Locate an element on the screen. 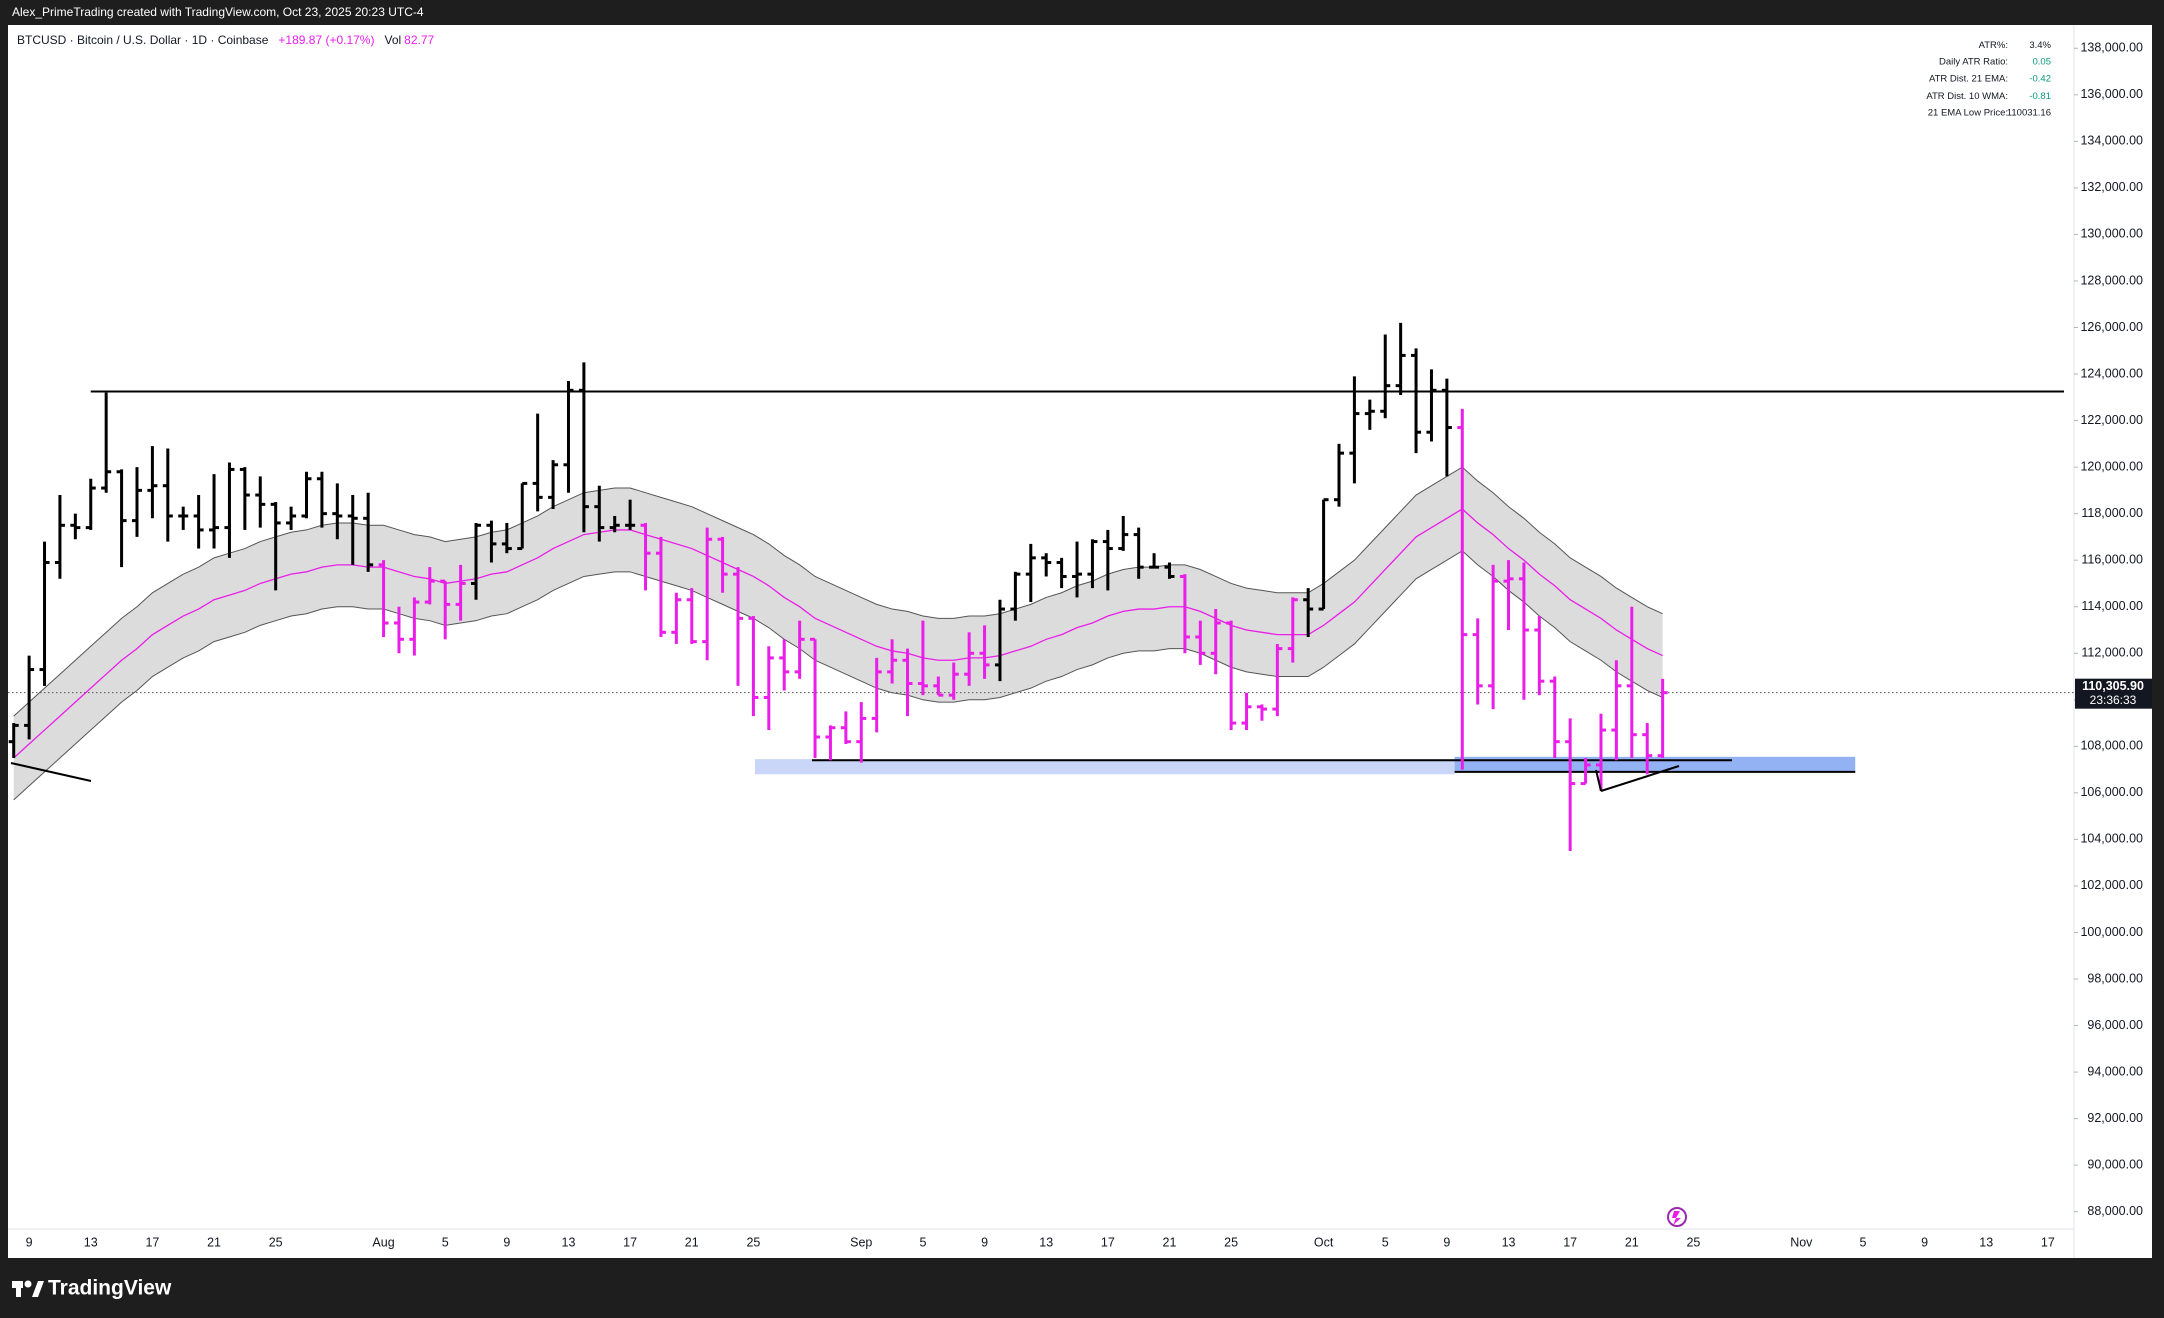 The image size is (2164, 1318). info-value: -0.81 is located at coordinates (2040, 96).